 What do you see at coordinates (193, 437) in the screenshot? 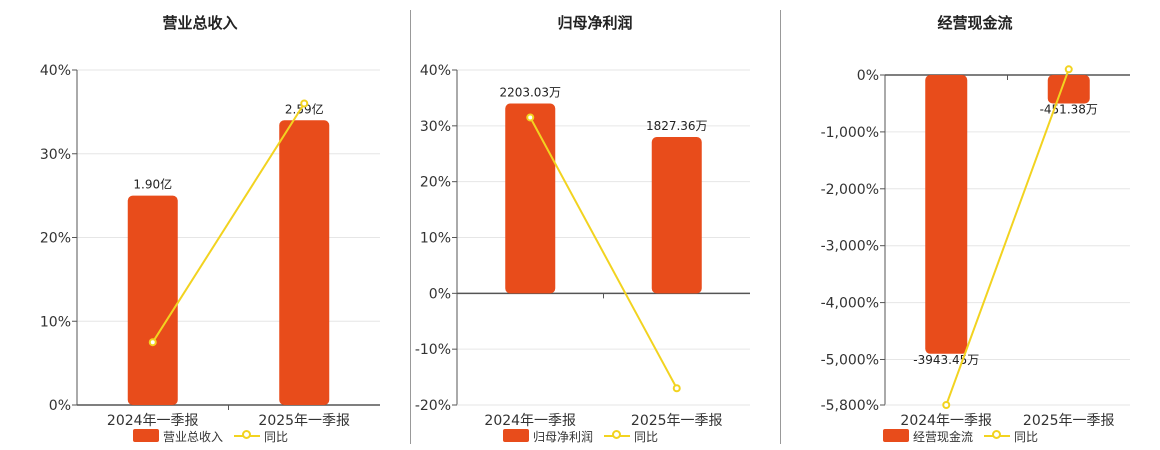
I see `legend-bar-label: 营业总收入` at bounding box center [193, 437].